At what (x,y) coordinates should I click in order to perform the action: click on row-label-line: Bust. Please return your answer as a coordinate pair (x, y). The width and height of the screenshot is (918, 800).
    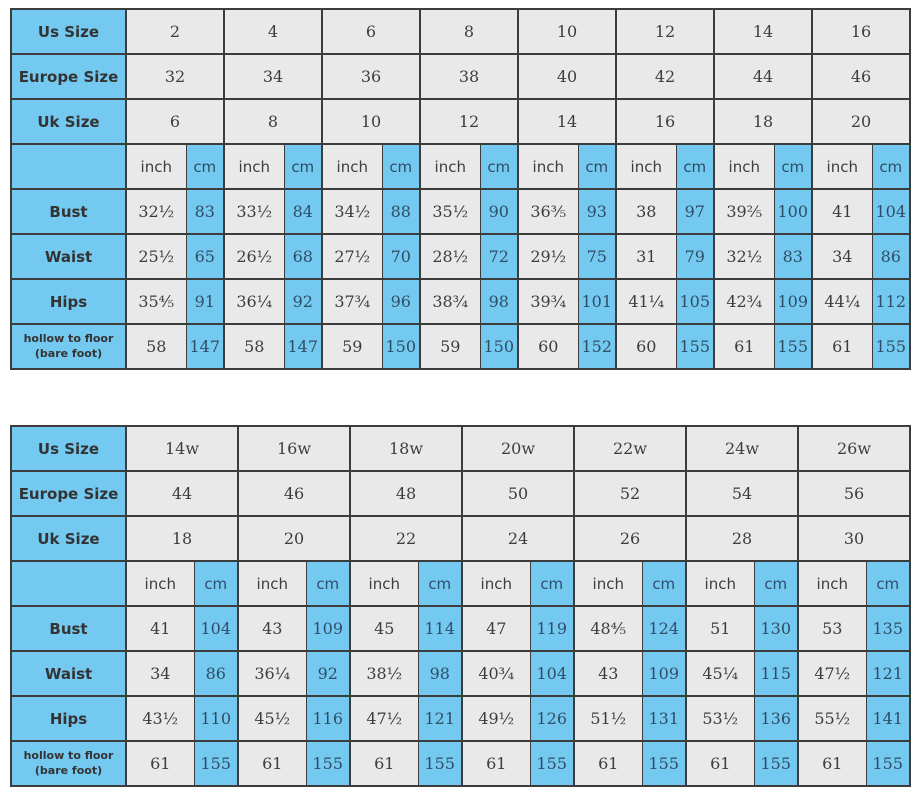
    Looking at the image, I should click on (68, 211).